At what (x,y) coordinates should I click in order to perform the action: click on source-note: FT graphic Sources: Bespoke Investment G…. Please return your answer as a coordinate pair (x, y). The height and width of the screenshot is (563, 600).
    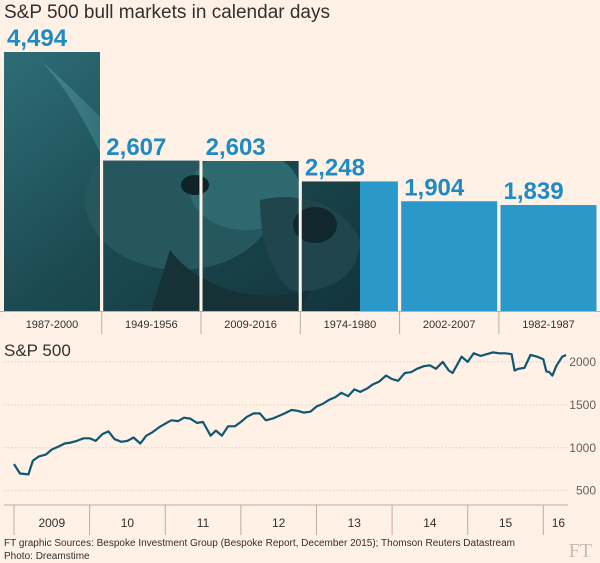
    Looking at the image, I should click on (259, 543).